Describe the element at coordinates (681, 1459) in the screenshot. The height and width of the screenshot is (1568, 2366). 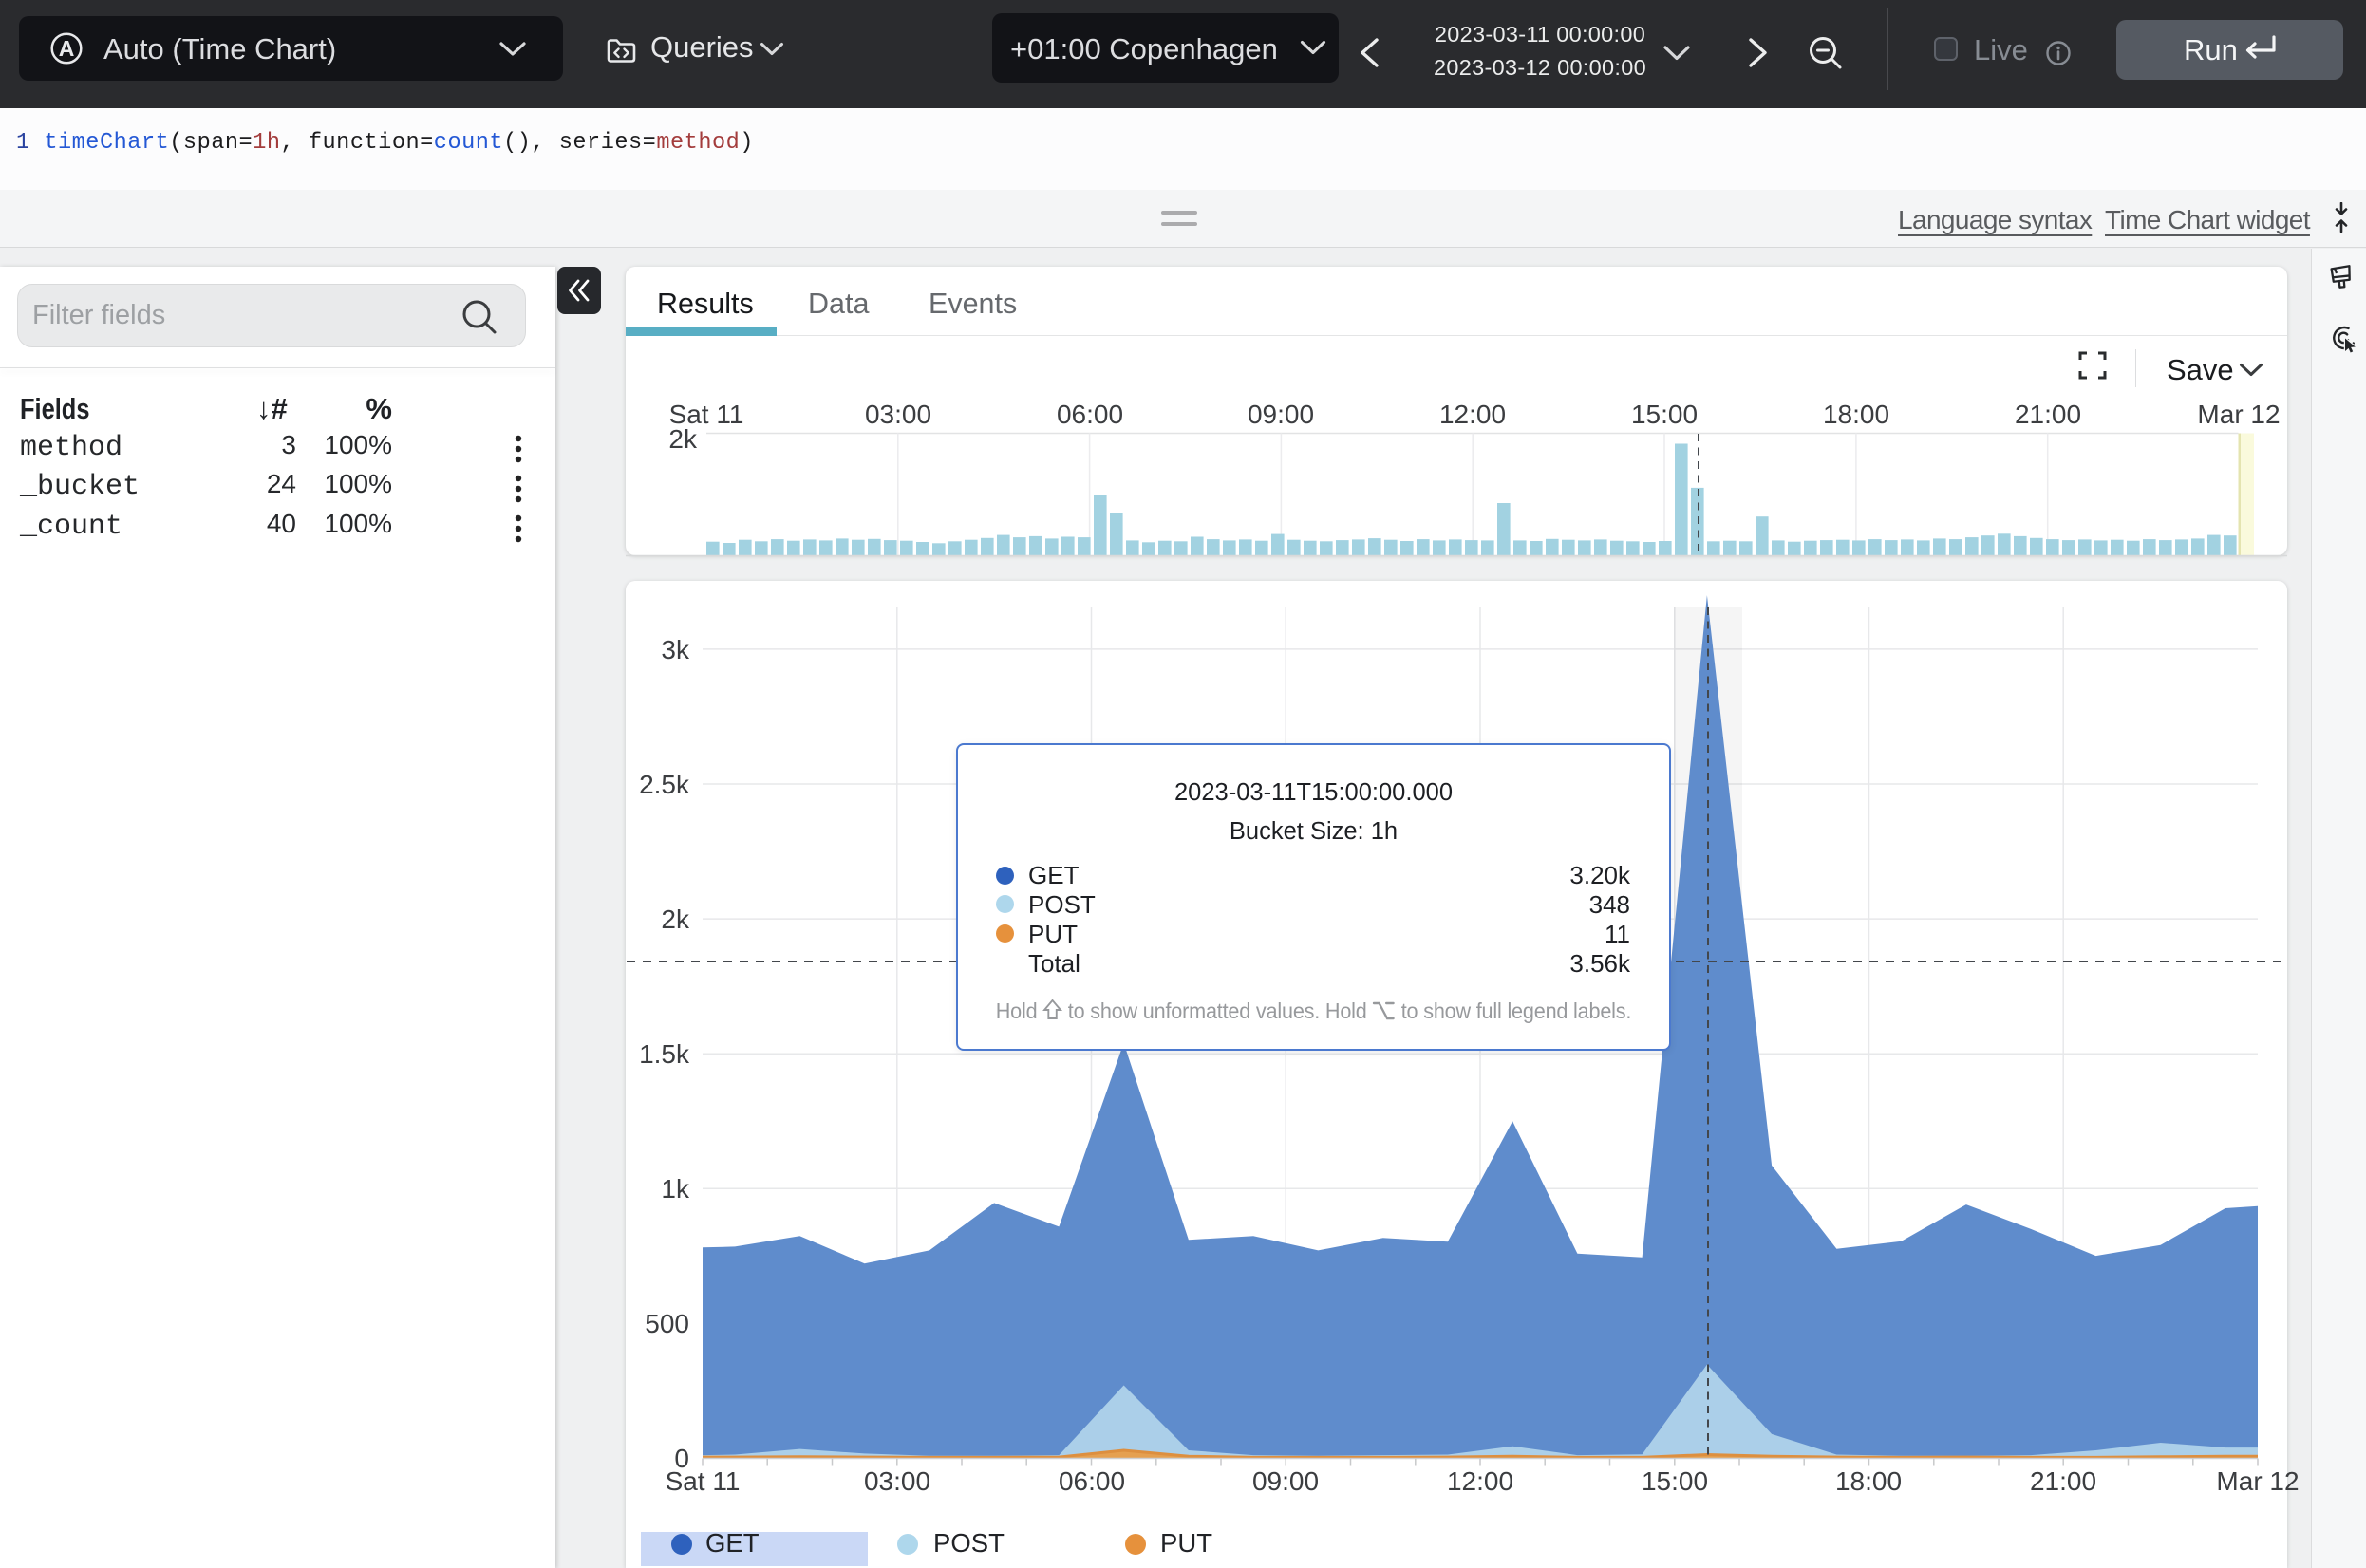
I see `svg-text: 0` at that location.